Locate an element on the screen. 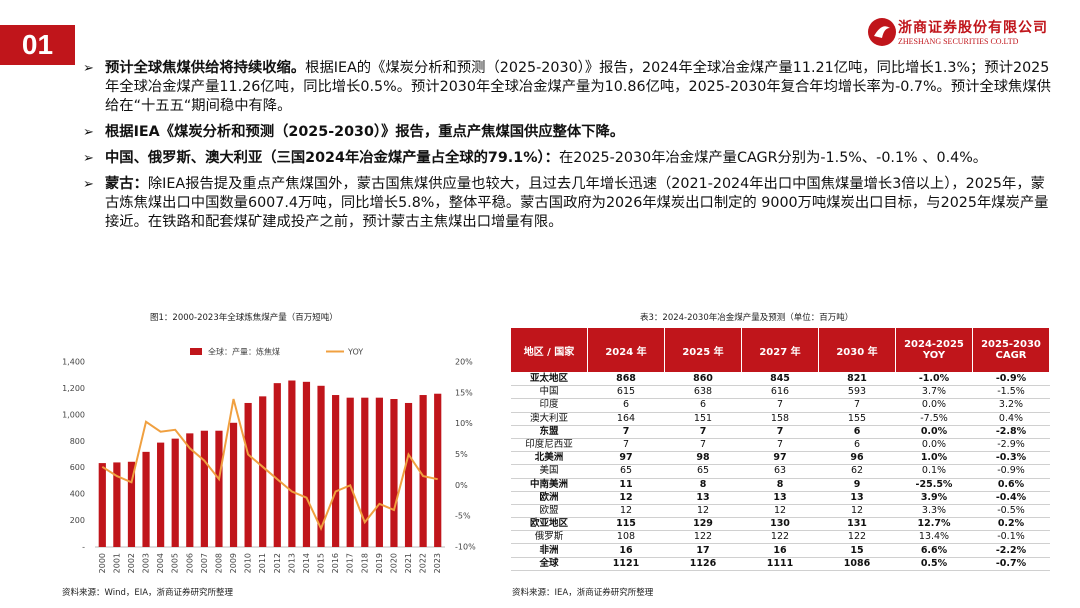 The image size is (1080, 608). table-row: 欧洲 12 13 13 13 3.9% -0.4% is located at coordinates (780, 498).